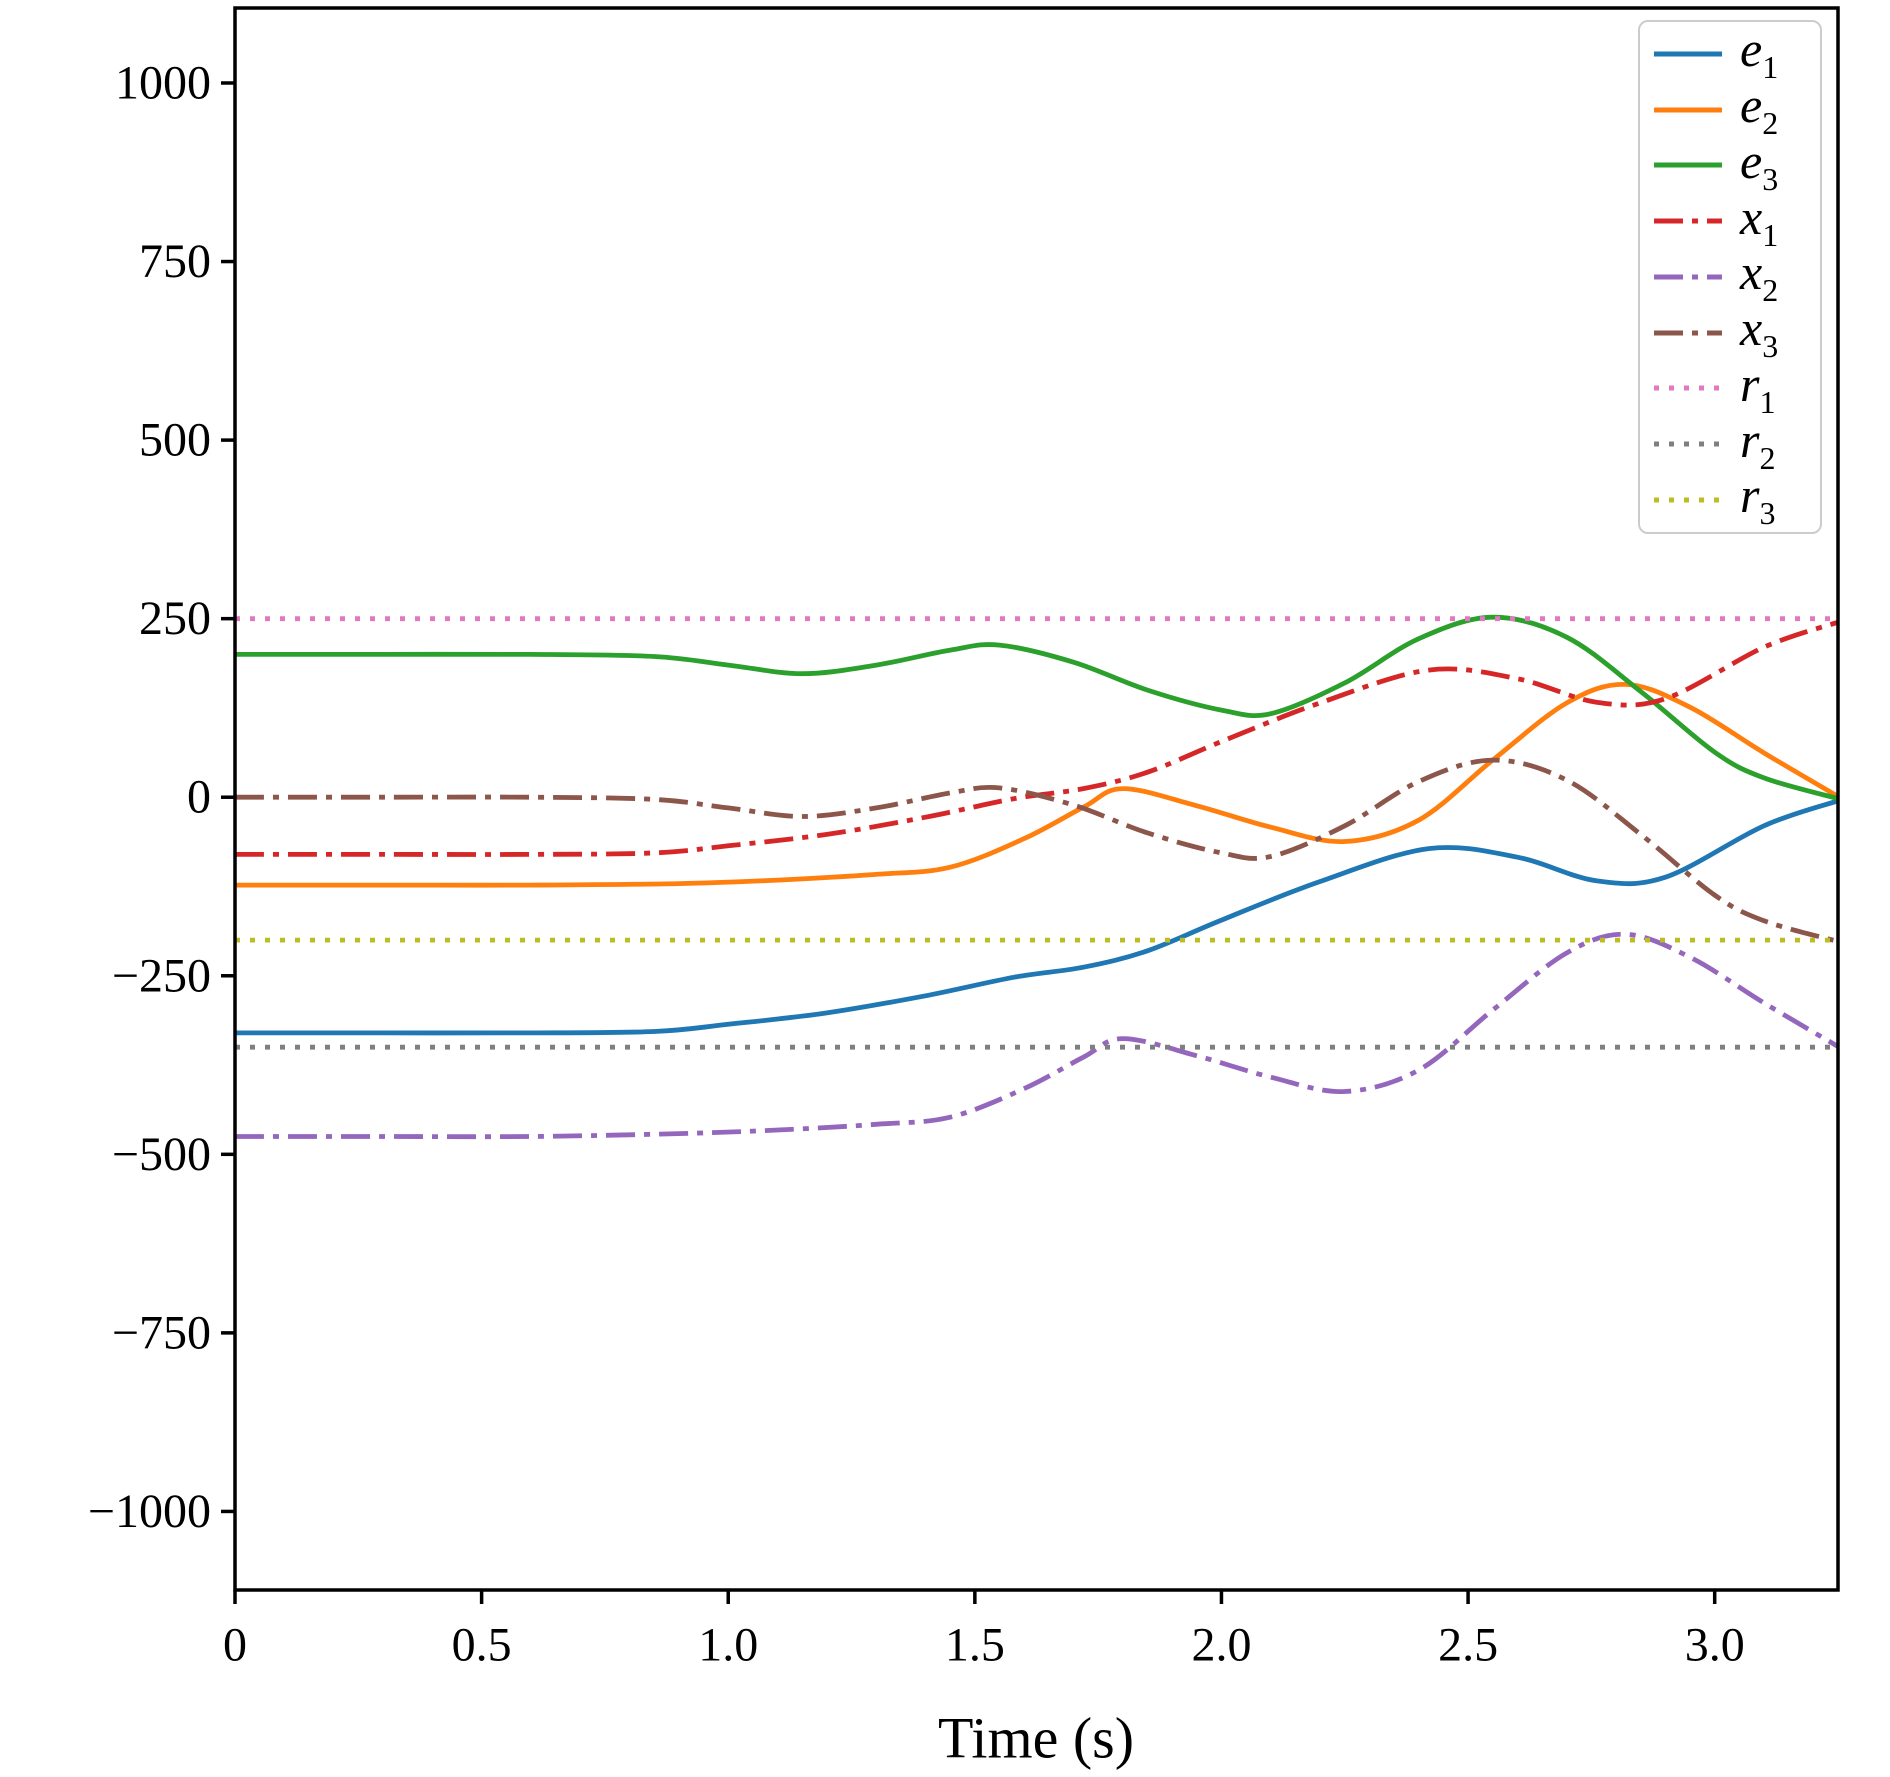  Describe the element at coordinates (1736, 276) in the screenshot. I see `legend-item-x2: x2` at that location.